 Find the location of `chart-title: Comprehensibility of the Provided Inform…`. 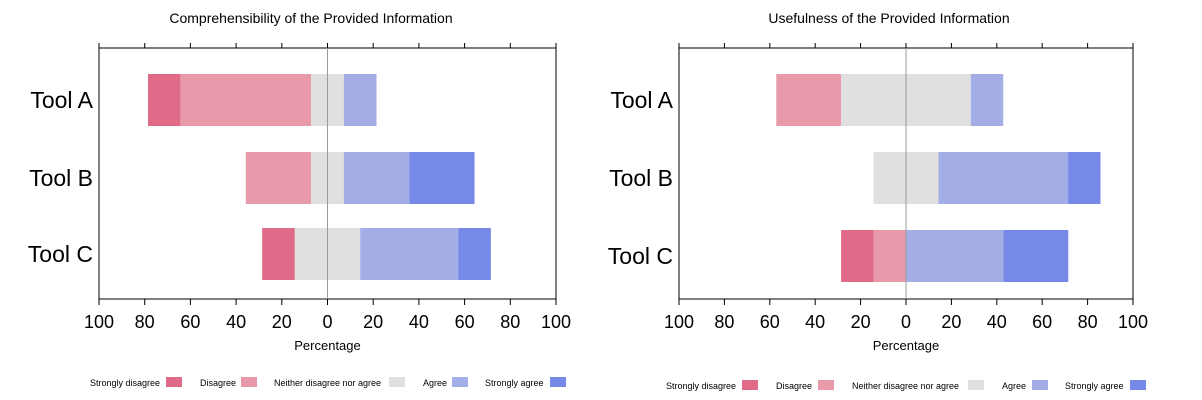

chart-title: Comprehensibility of the Provided Inform… is located at coordinates (310, 18).